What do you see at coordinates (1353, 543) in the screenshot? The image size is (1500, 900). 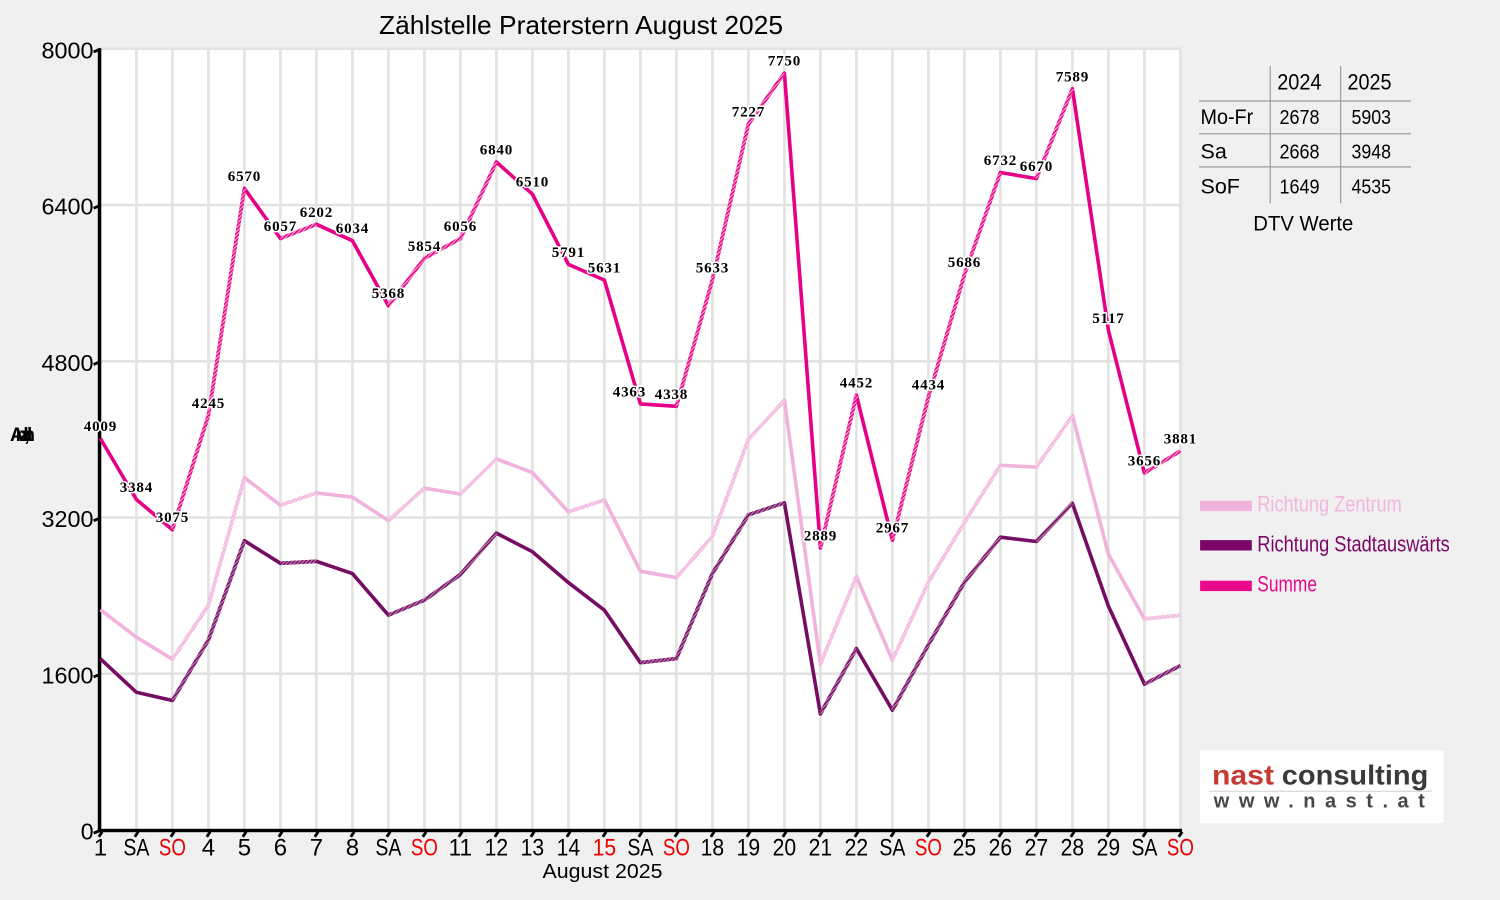 I see `svg-text: Richtung Stadtauswärts` at bounding box center [1353, 543].